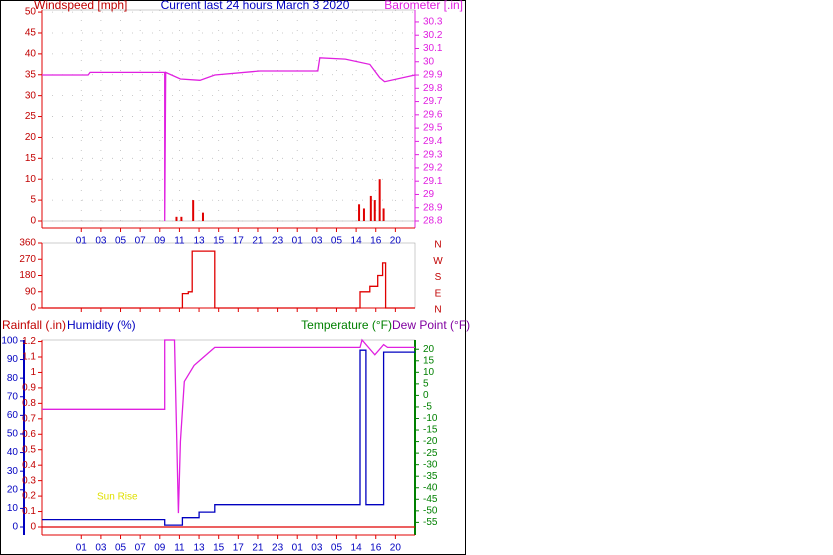 The image size is (833, 555). What do you see at coordinates (27, 259) in the screenshot?
I see `y-tick-label: 270` at bounding box center [27, 259].